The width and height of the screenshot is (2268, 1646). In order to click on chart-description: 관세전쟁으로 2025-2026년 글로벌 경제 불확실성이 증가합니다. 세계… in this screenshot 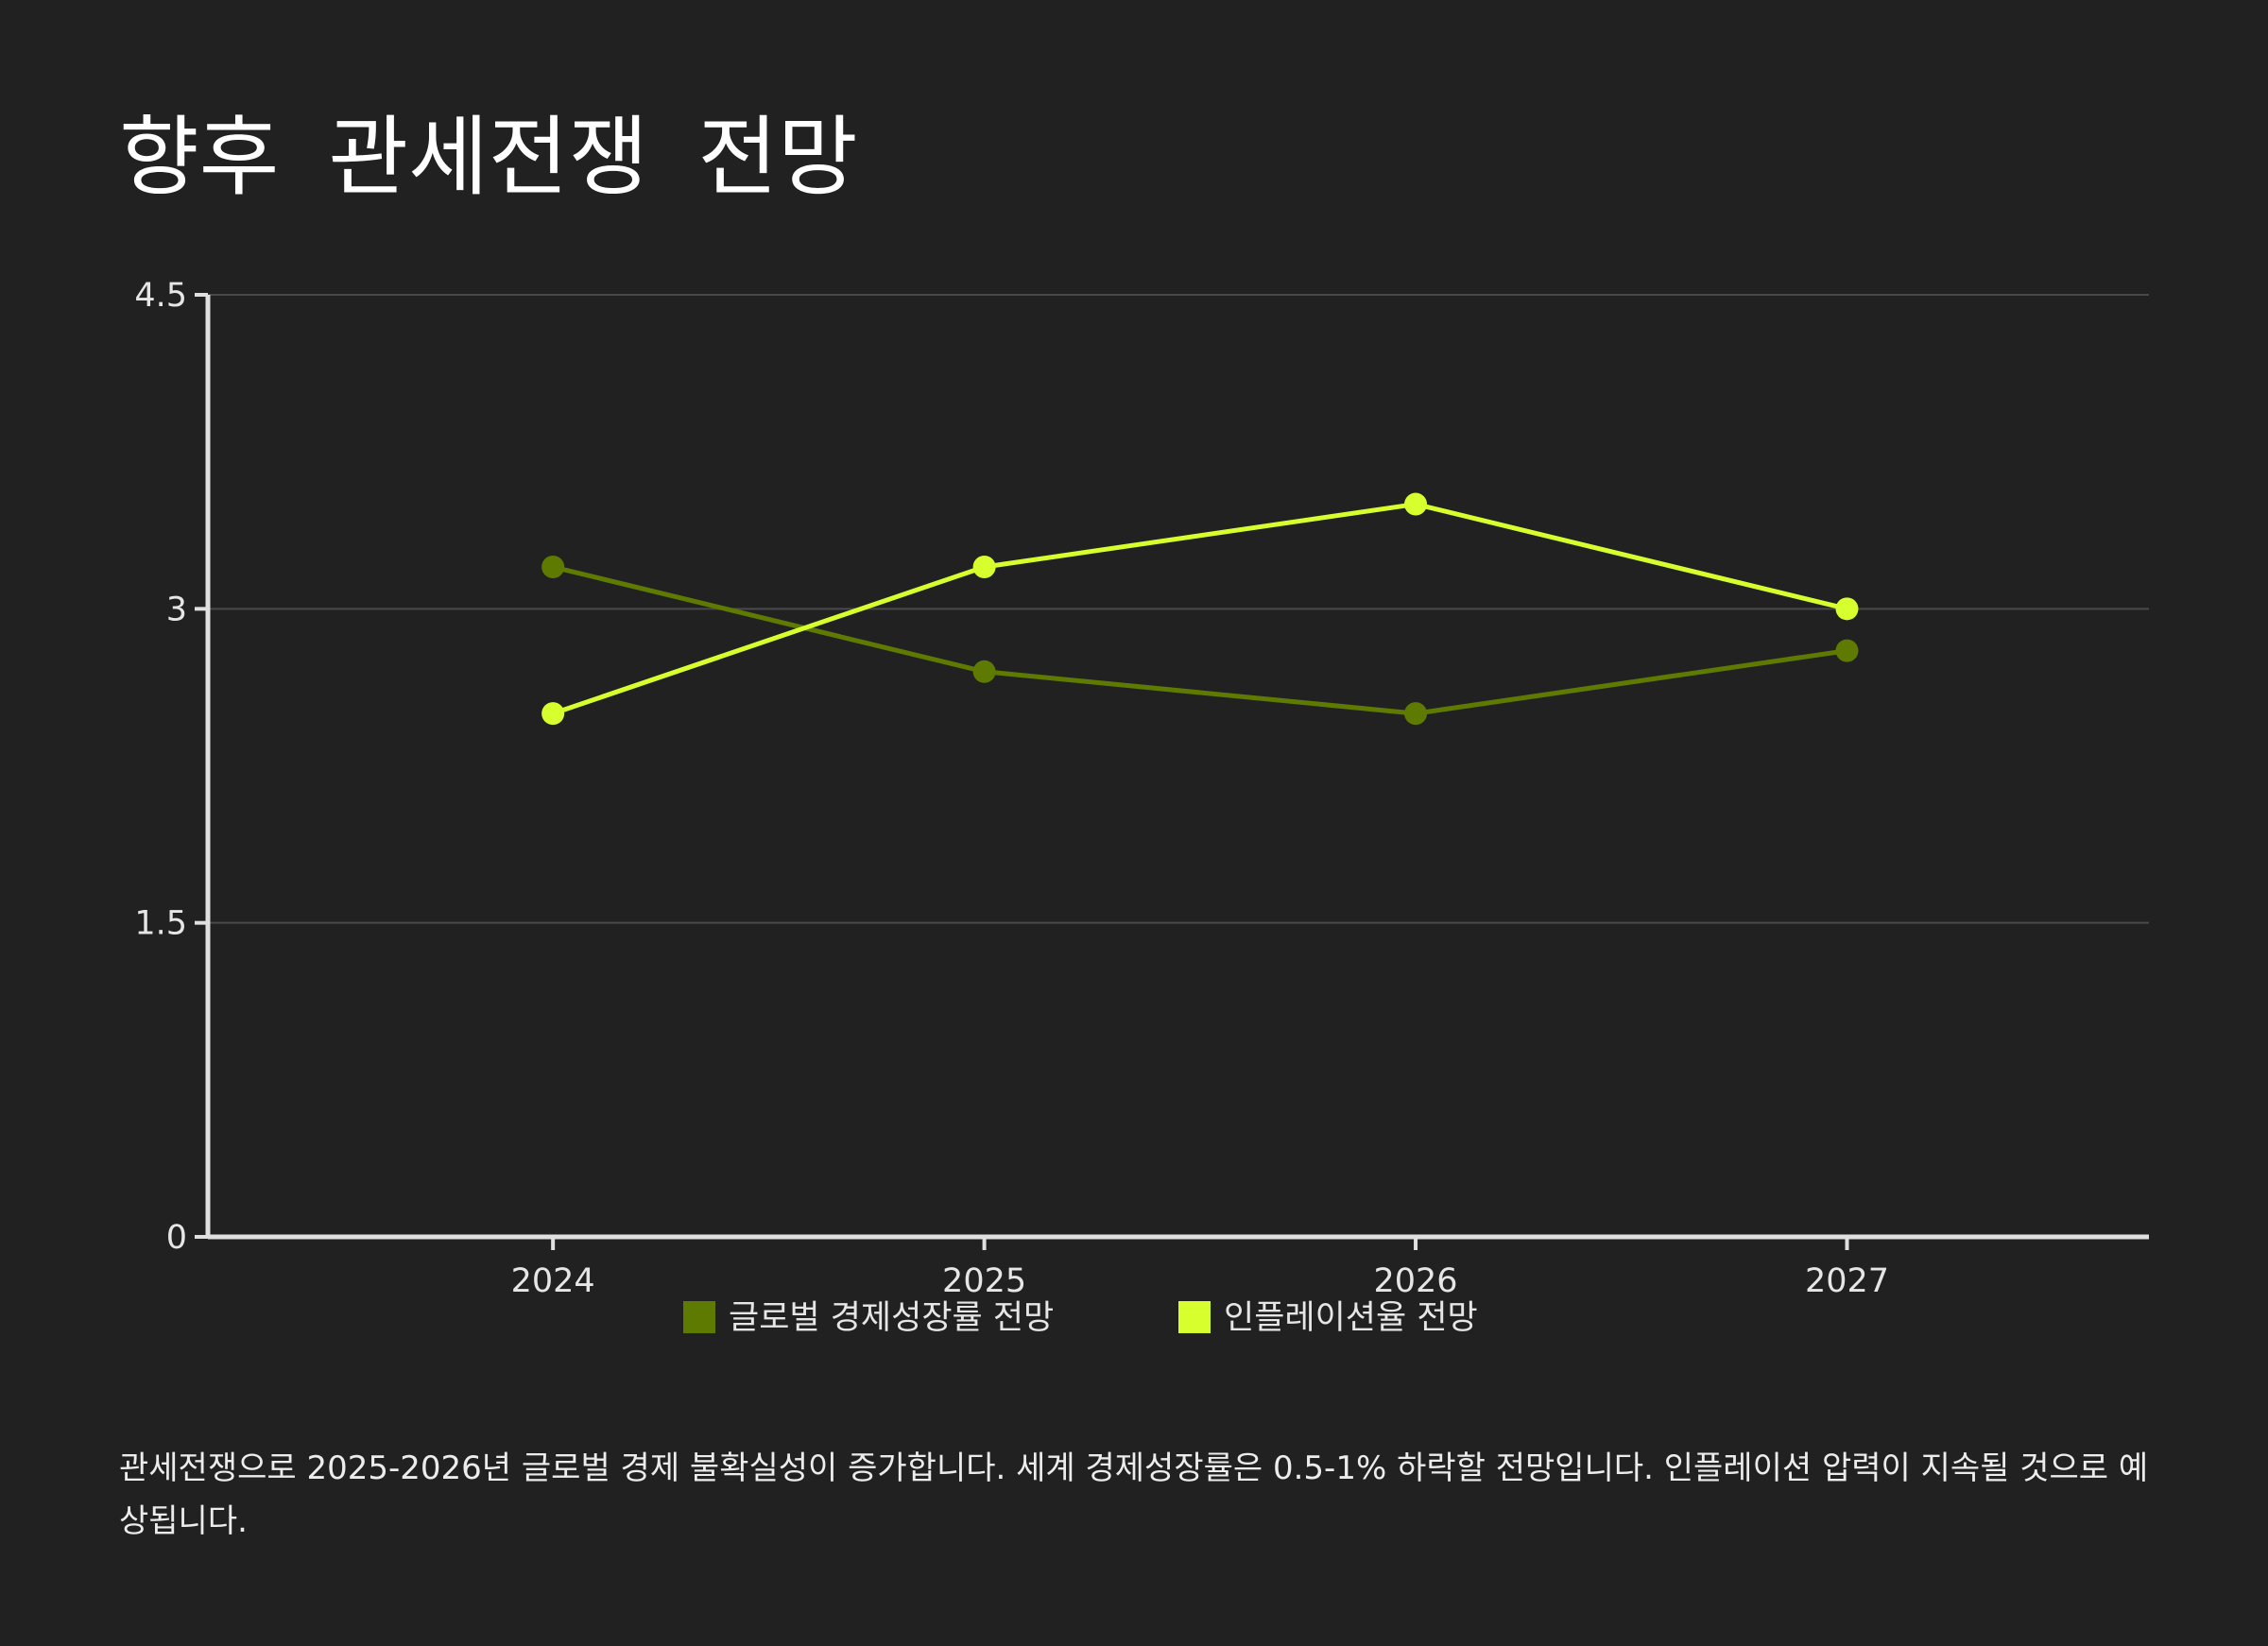, I will do `click(1134, 1494)`.